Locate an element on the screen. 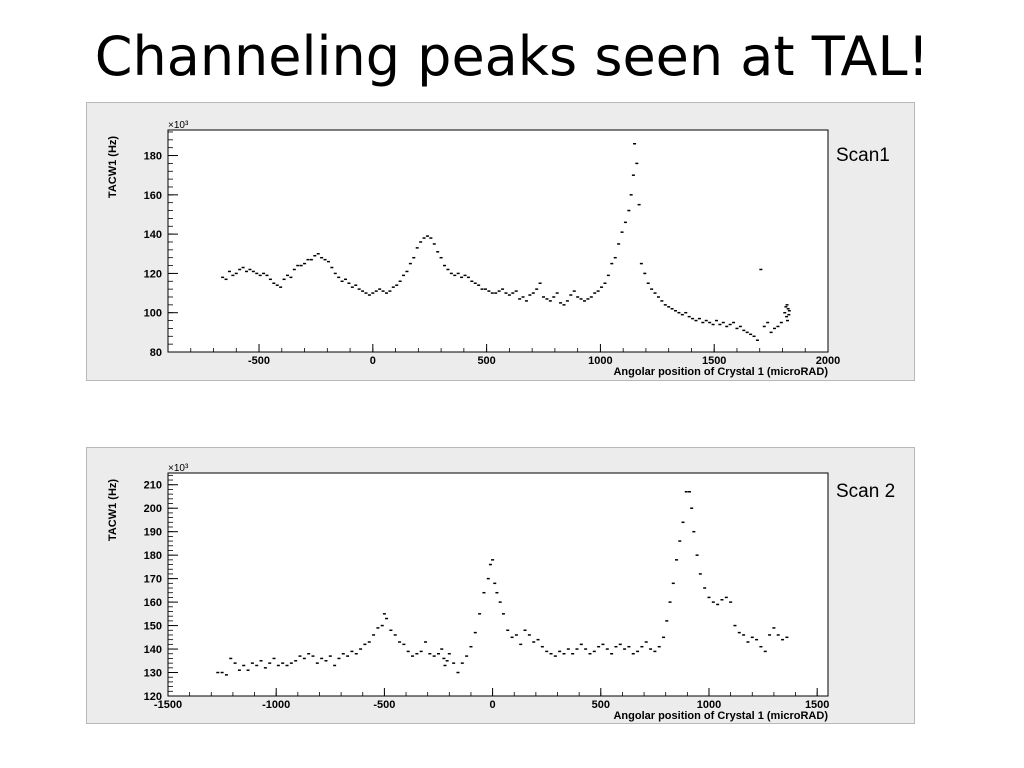  y-multiplier: ×10³ is located at coordinates (178, 468).